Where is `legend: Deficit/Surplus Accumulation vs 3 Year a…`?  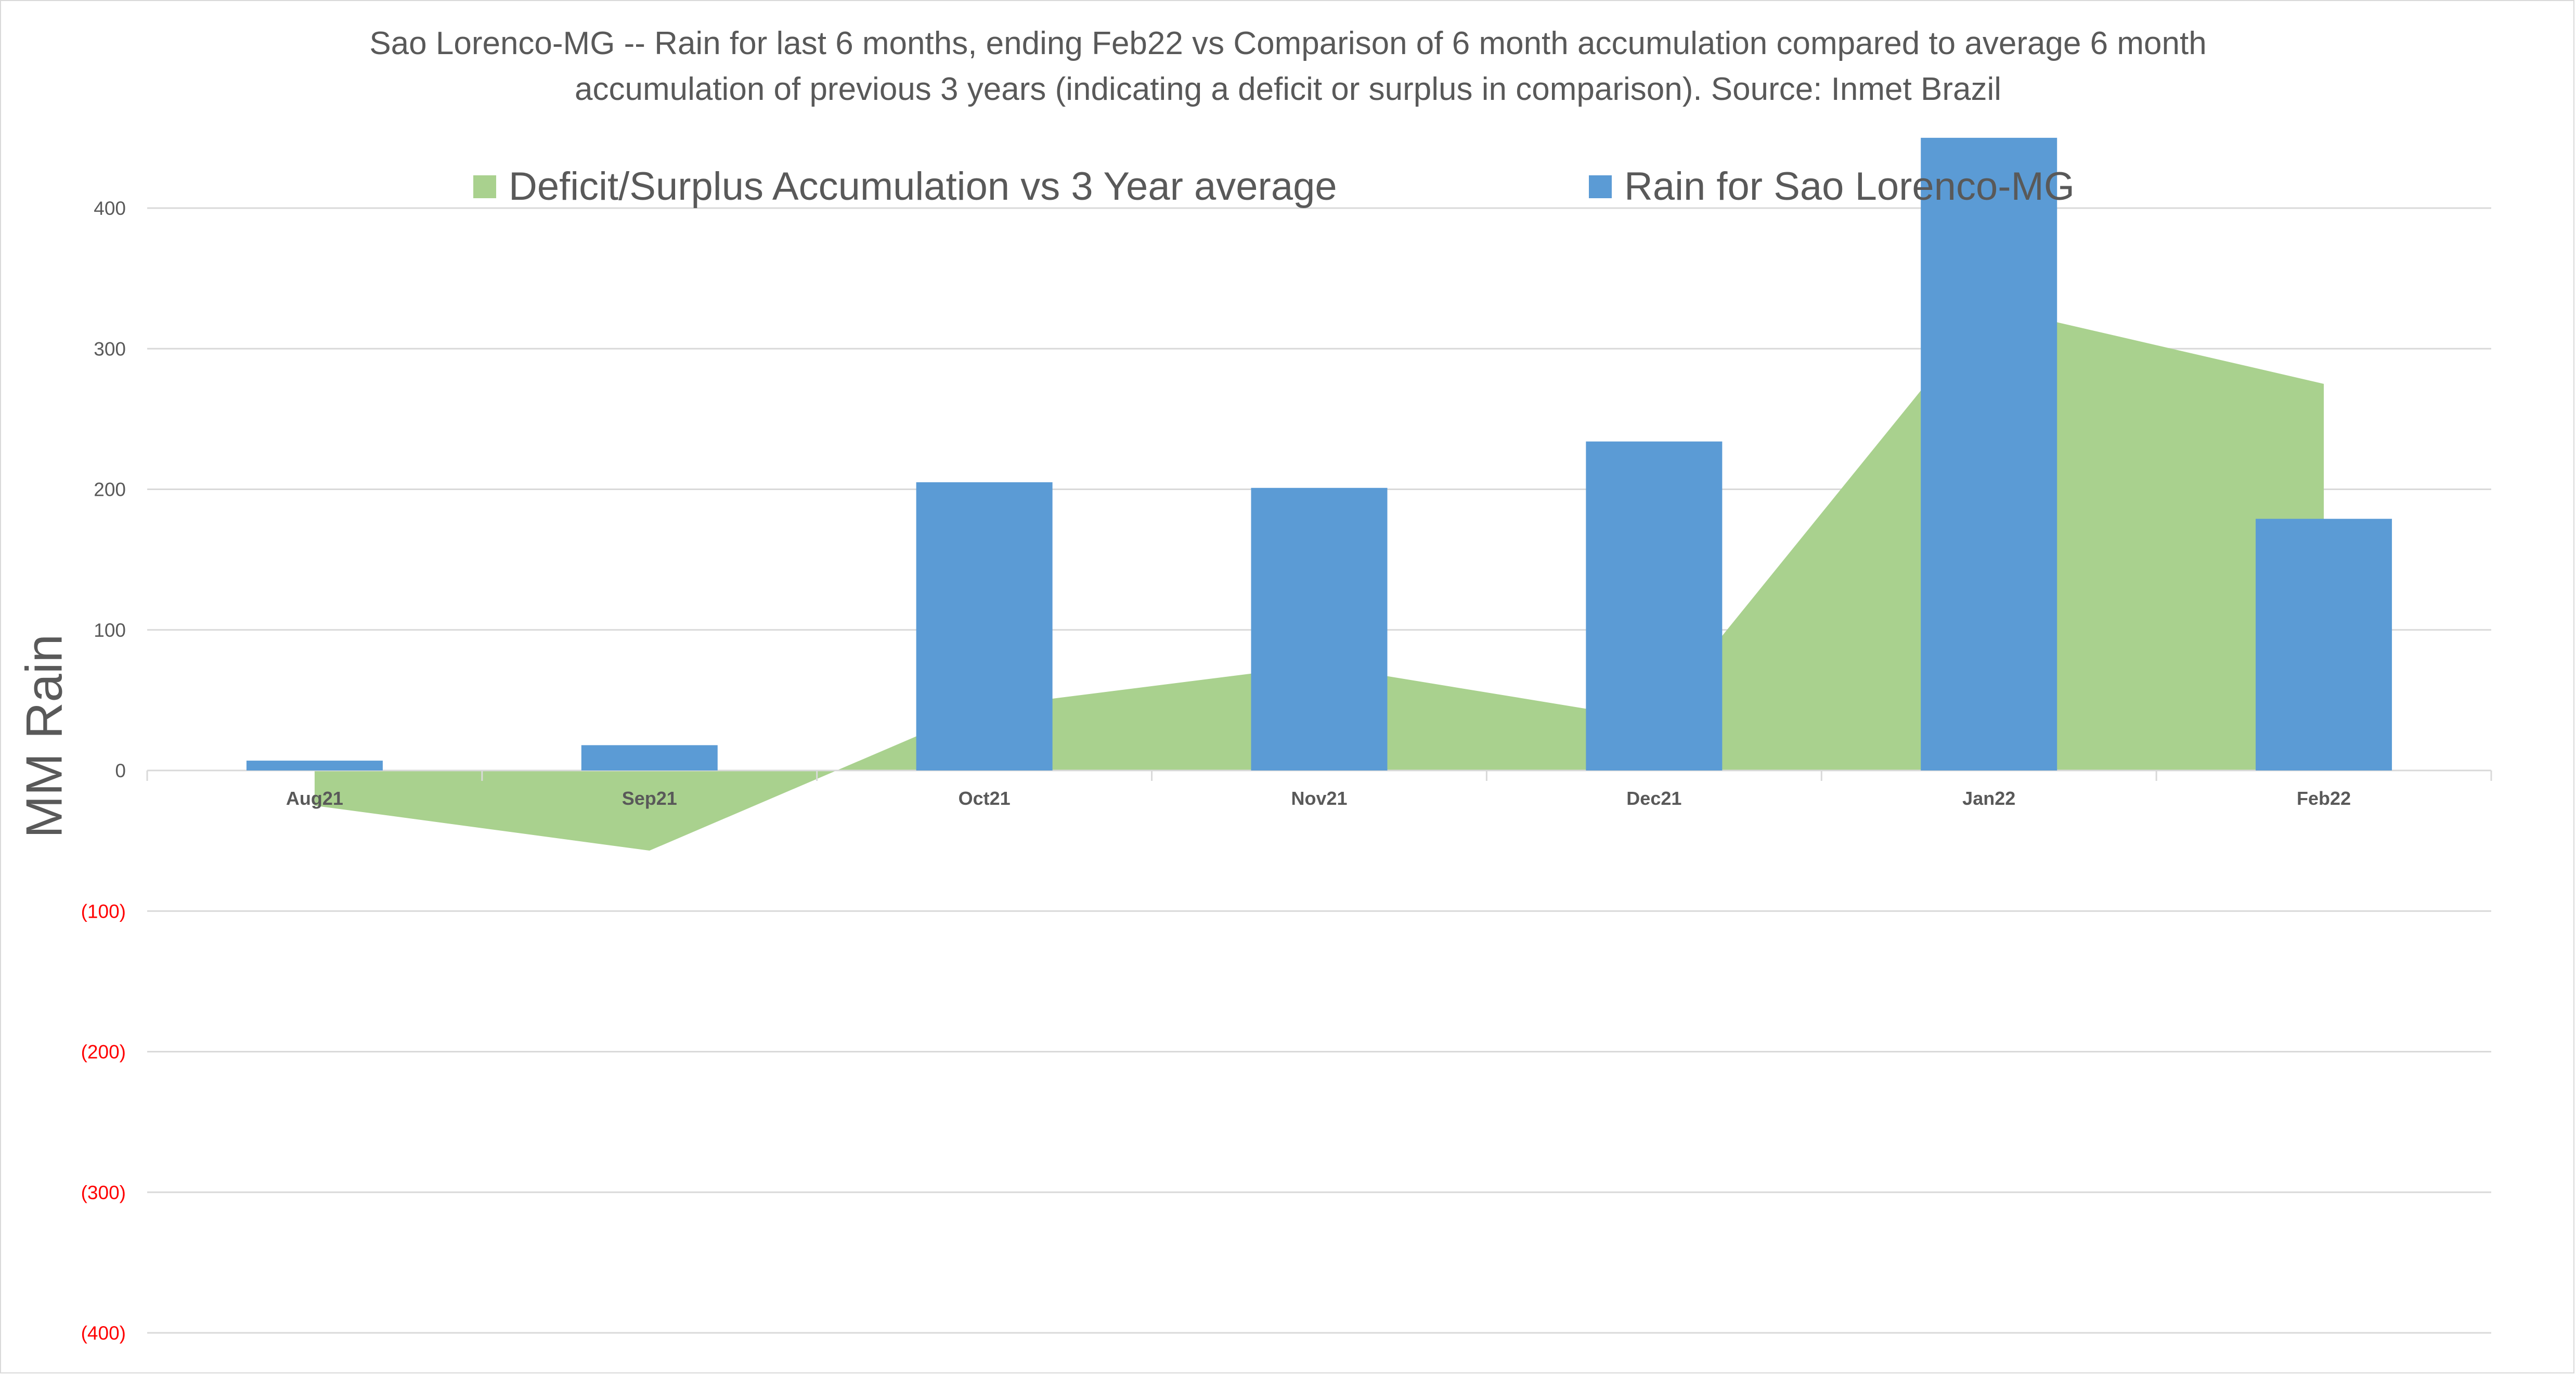 legend: Deficit/Surplus Accumulation vs 3 Year a… is located at coordinates (1288, 190).